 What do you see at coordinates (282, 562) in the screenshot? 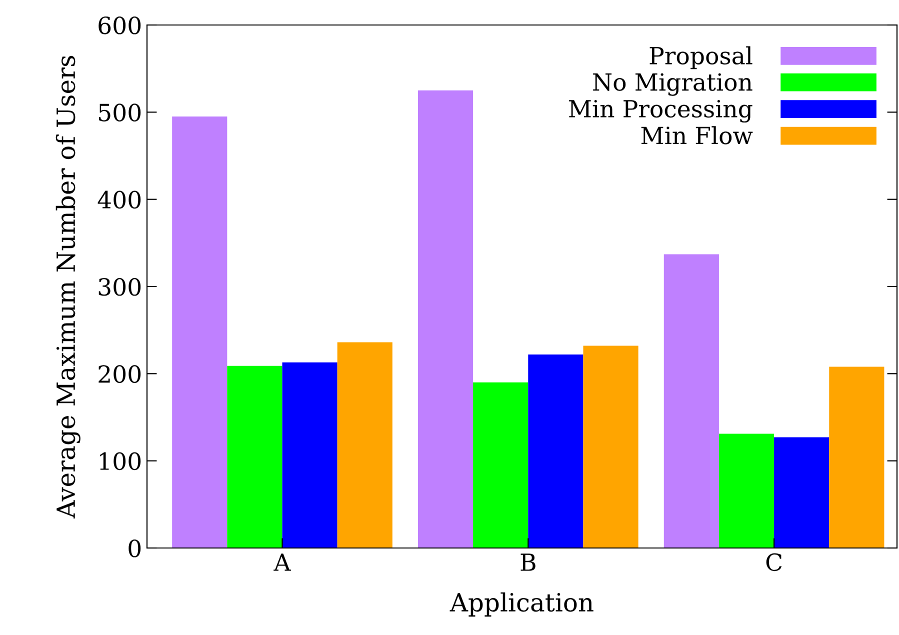
I see `x-tick-label: A` at bounding box center [282, 562].